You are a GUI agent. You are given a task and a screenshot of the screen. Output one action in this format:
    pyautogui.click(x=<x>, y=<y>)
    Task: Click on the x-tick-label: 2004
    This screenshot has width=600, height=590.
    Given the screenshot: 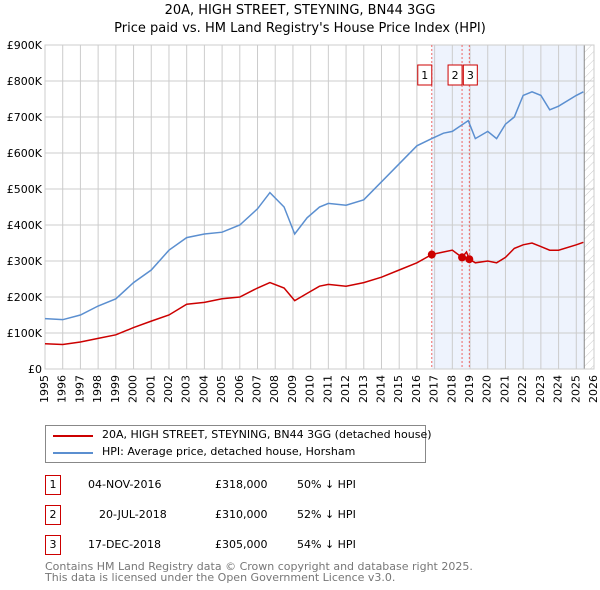 What is the action you would take?
    pyautogui.click(x=203, y=389)
    